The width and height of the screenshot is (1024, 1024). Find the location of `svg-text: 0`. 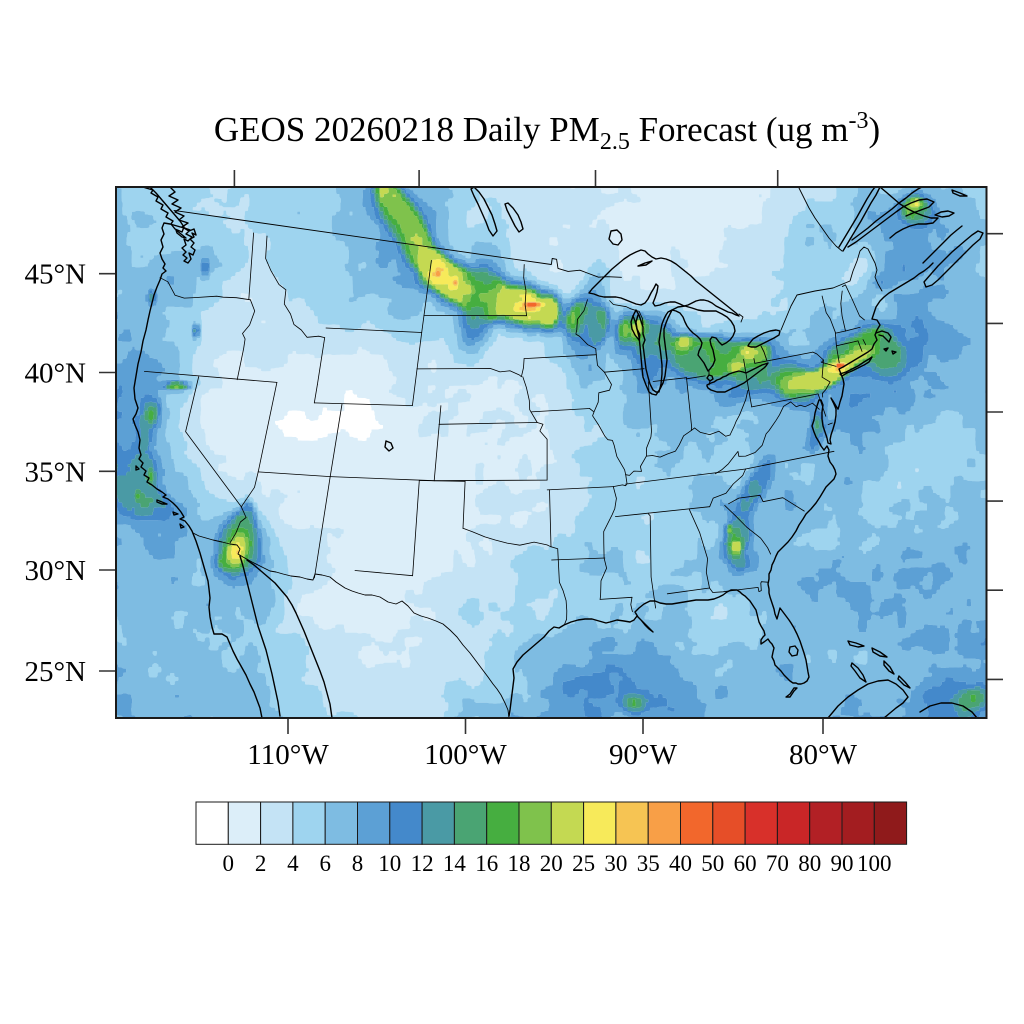

svg-text: 0 is located at coordinates (229, 863).